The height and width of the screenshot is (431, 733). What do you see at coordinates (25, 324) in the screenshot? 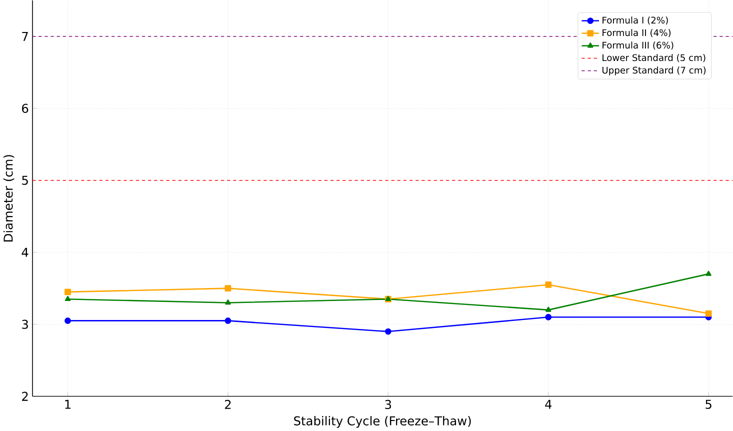
I see `y-tick-label: 3` at bounding box center [25, 324].